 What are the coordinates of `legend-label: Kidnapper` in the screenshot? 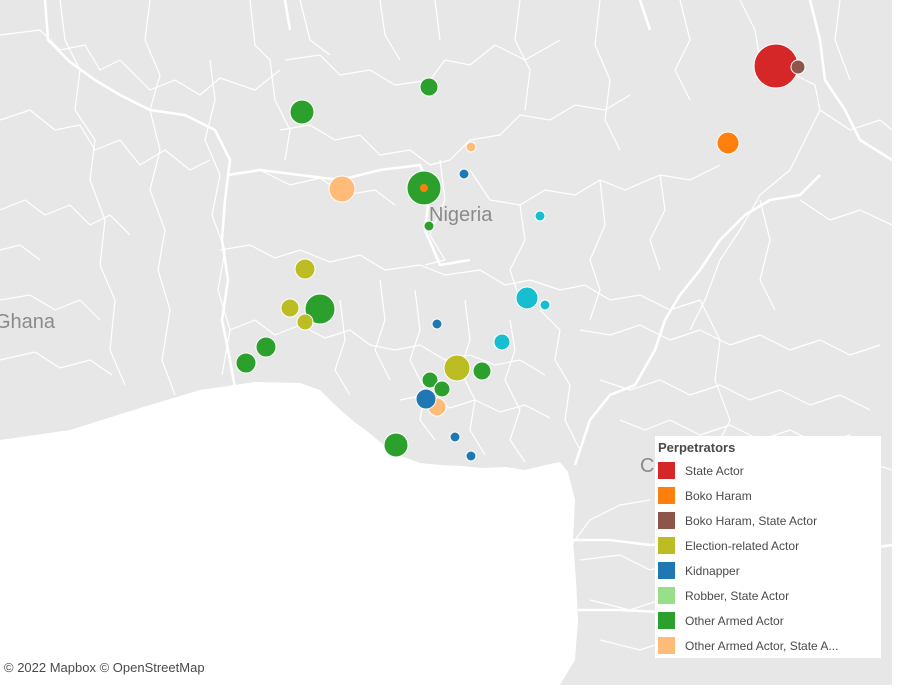 It's located at (712, 570).